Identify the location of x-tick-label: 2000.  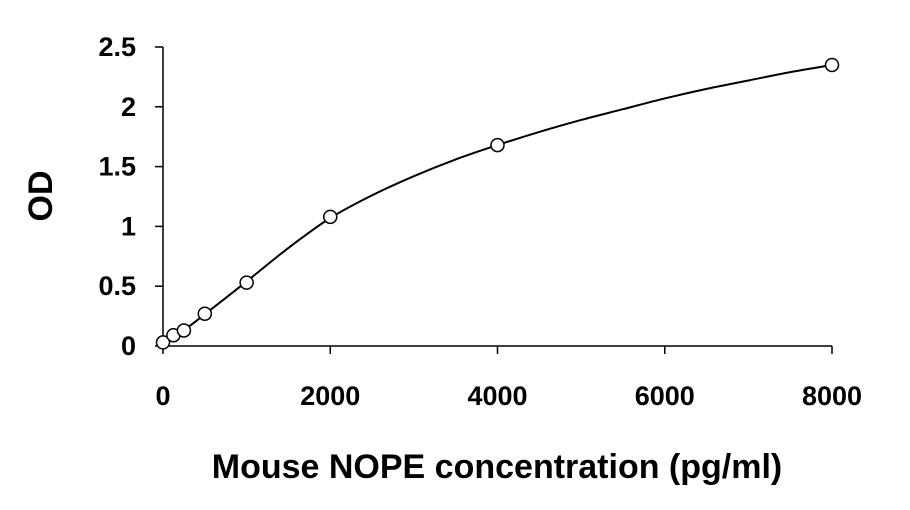
(330, 396).